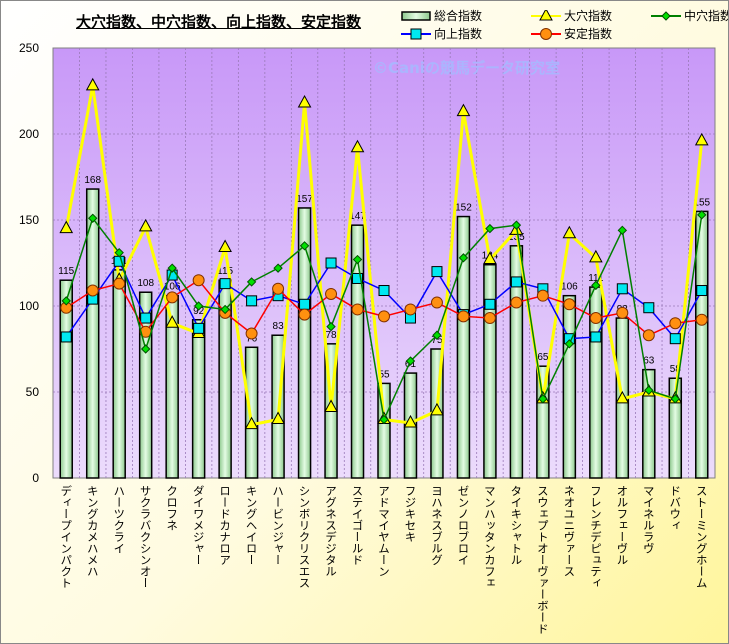 This screenshot has height=644, width=729. What do you see at coordinates (516, 525) in the screenshot?
I see `x-tick-label: タイキシャトル` at bounding box center [516, 525].